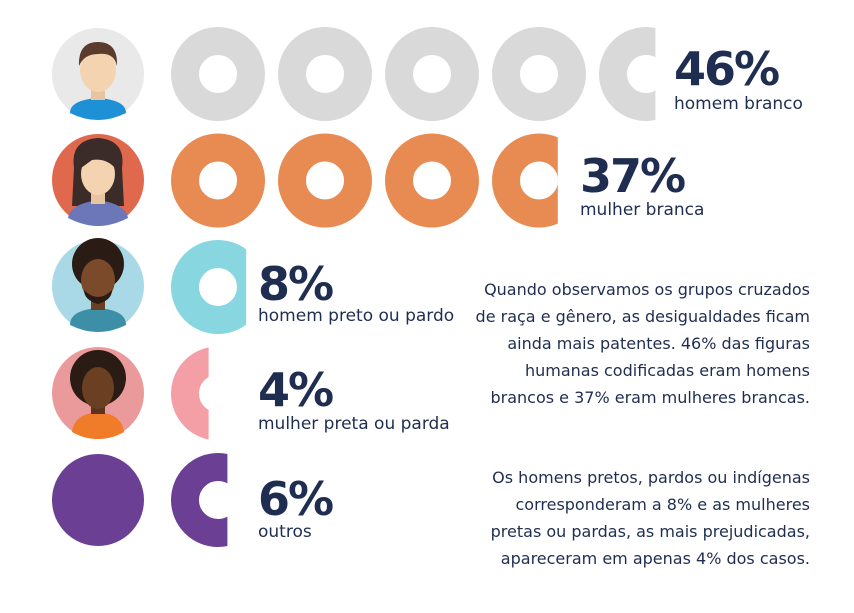 The height and width of the screenshot is (613, 854). I want to click on label-homem-preto: homem preto ou pardo, so click(356, 316).